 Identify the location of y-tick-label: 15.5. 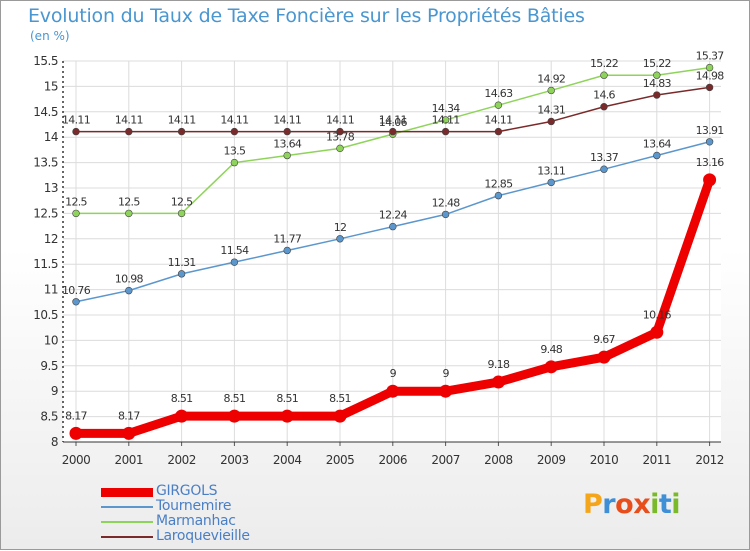
(45, 61).